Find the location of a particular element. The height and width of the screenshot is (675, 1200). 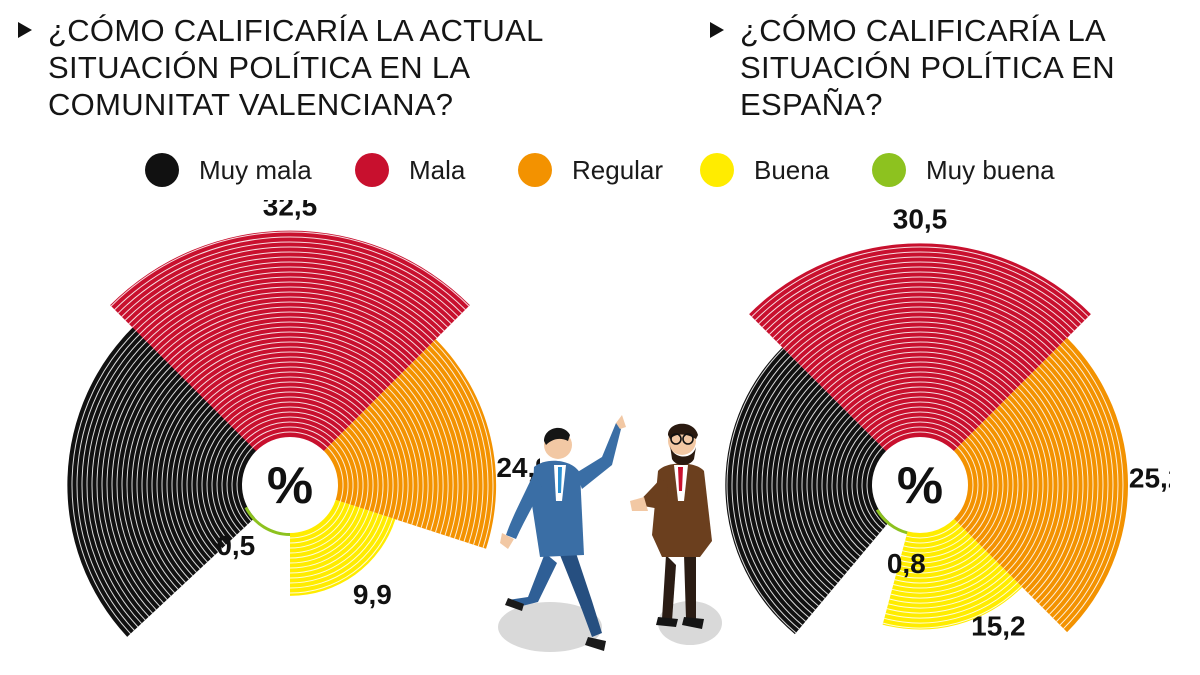

triangle-bullet-icon is located at coordinates (25, 30).